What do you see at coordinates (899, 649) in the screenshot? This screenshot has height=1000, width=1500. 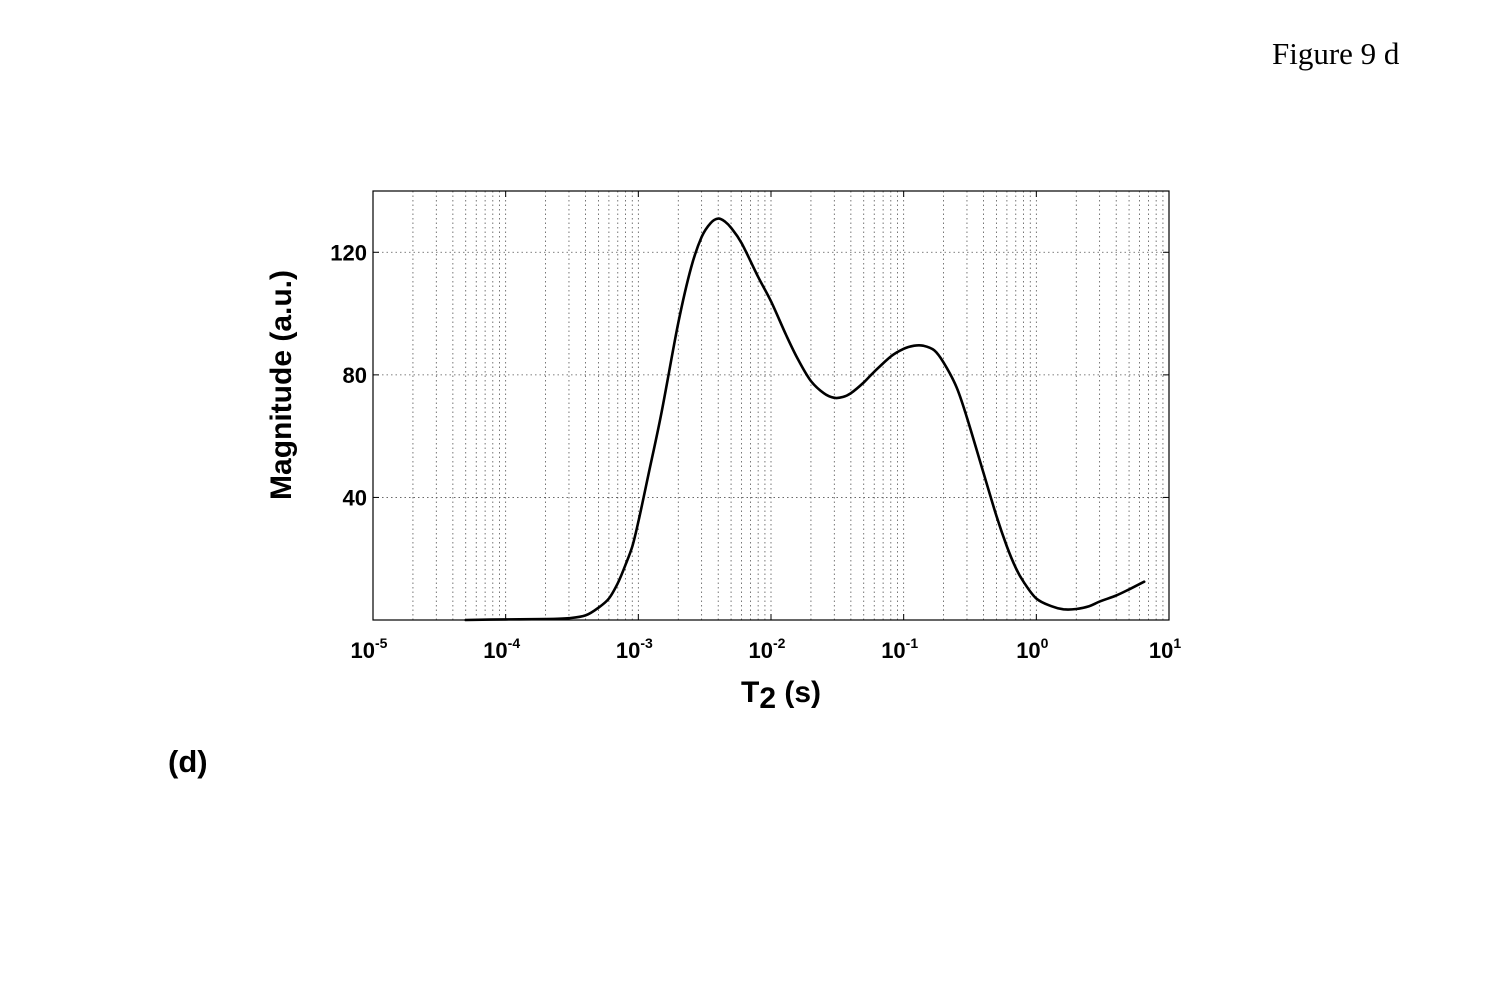 I see `x-tick-label: 10⁻¹` at bounding box center [899, 649].